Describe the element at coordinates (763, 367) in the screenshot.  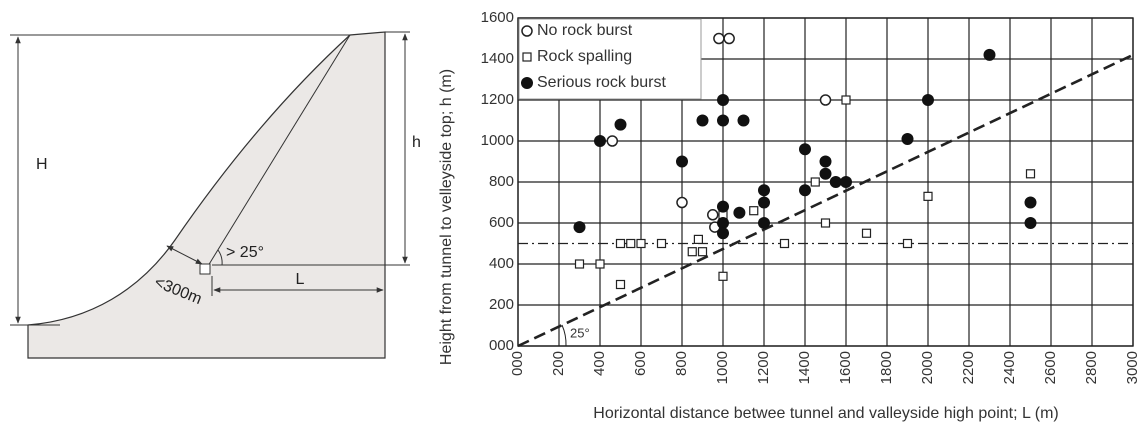
I see `x-tick-label: 1200` at that location.